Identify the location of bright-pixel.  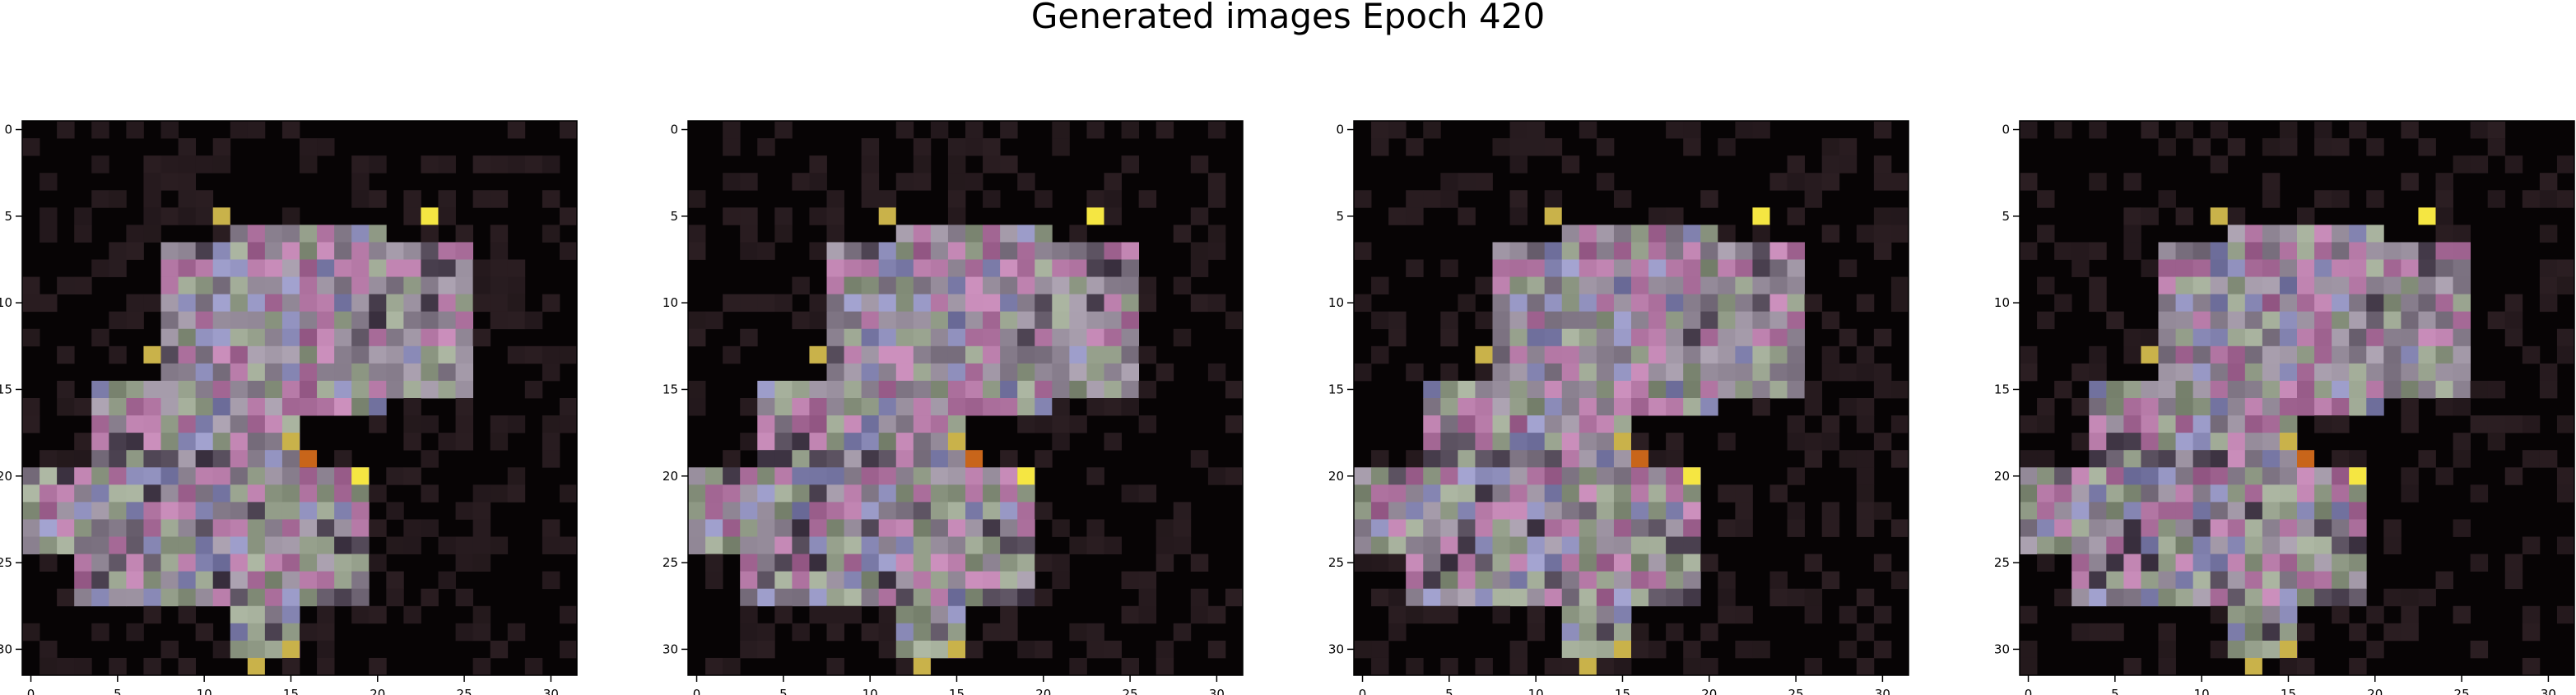
(2427, 216).